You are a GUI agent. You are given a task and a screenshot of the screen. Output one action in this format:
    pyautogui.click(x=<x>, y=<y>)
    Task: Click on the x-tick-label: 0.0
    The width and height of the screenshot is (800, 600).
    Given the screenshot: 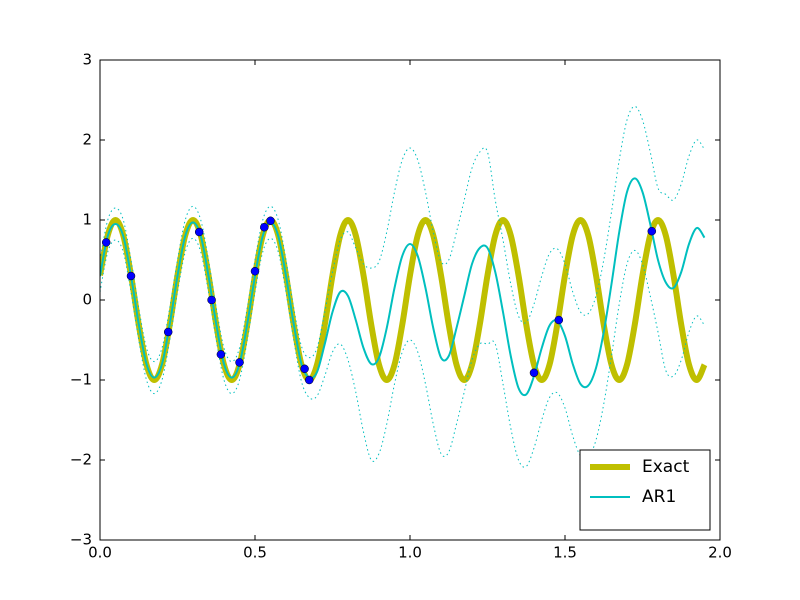 What is the action you would take?
    pyautogui.click(x=100, y=553)
    